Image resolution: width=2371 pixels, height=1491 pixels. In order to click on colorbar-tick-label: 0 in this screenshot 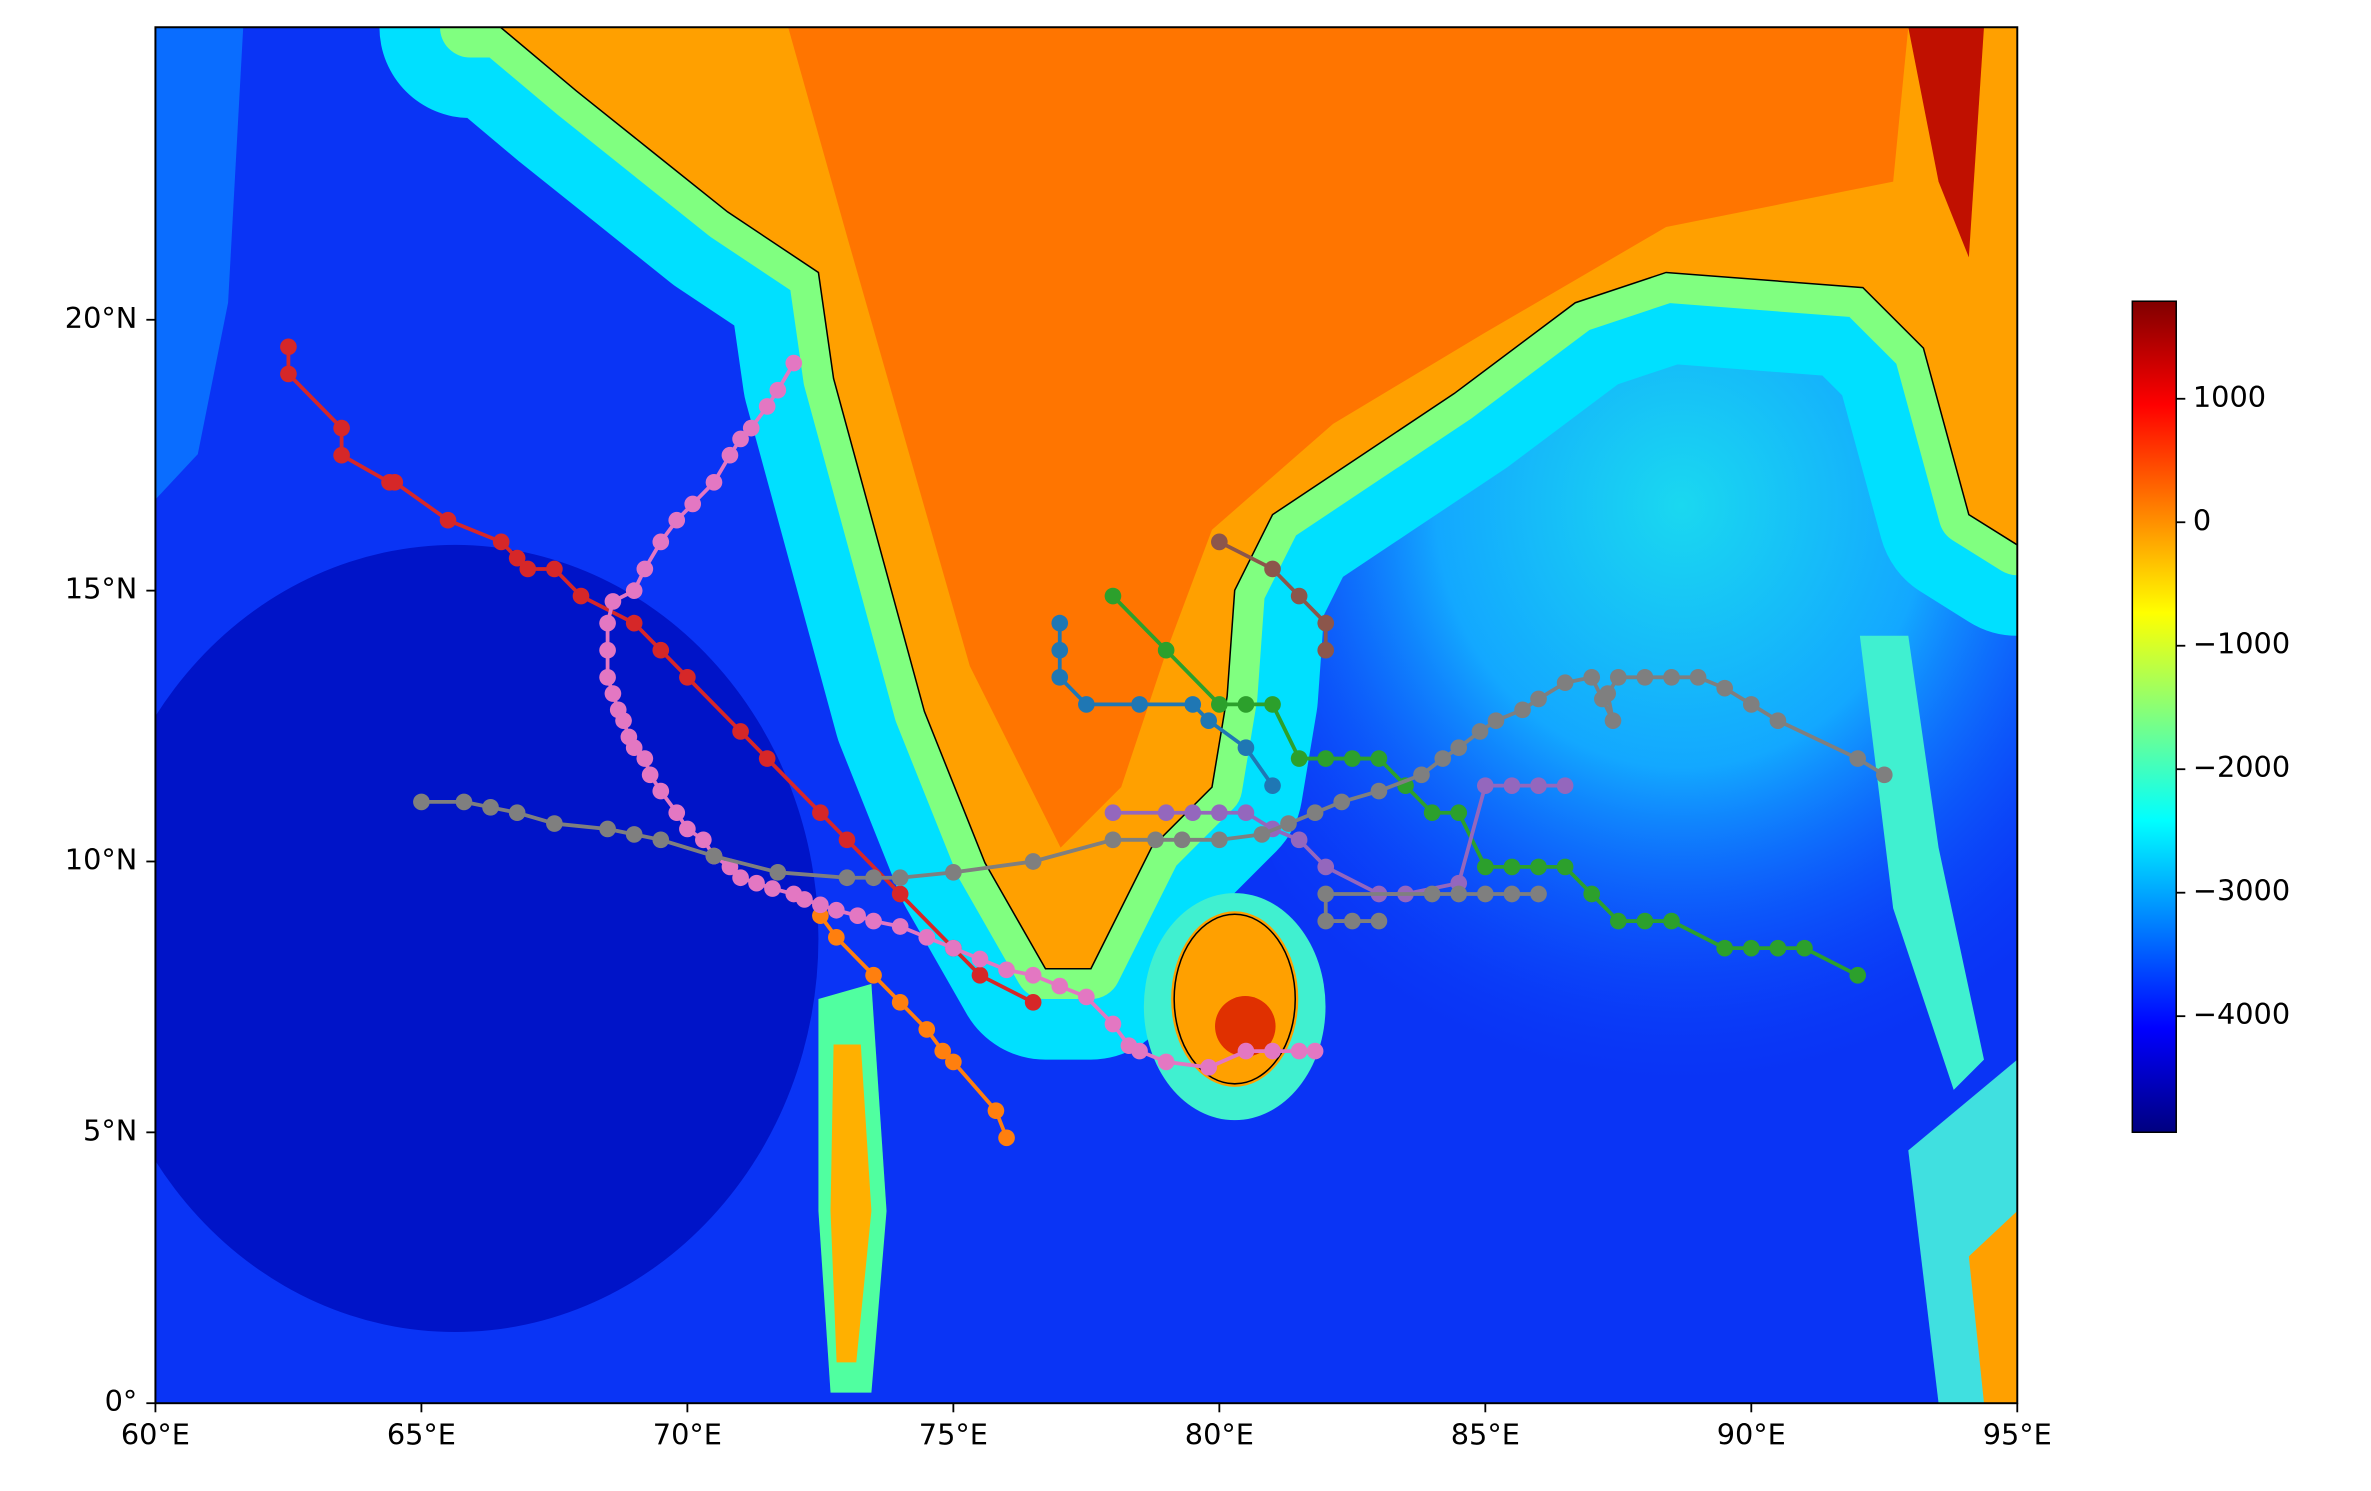, I will do `click(2202, 520)`.